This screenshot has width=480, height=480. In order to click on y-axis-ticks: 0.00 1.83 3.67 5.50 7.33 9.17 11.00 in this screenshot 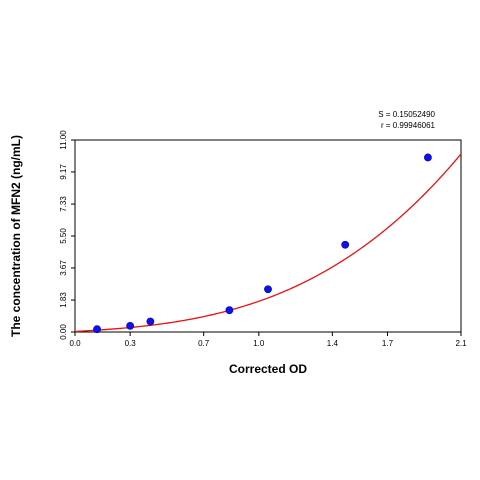, I will do `click(67, 235)`.